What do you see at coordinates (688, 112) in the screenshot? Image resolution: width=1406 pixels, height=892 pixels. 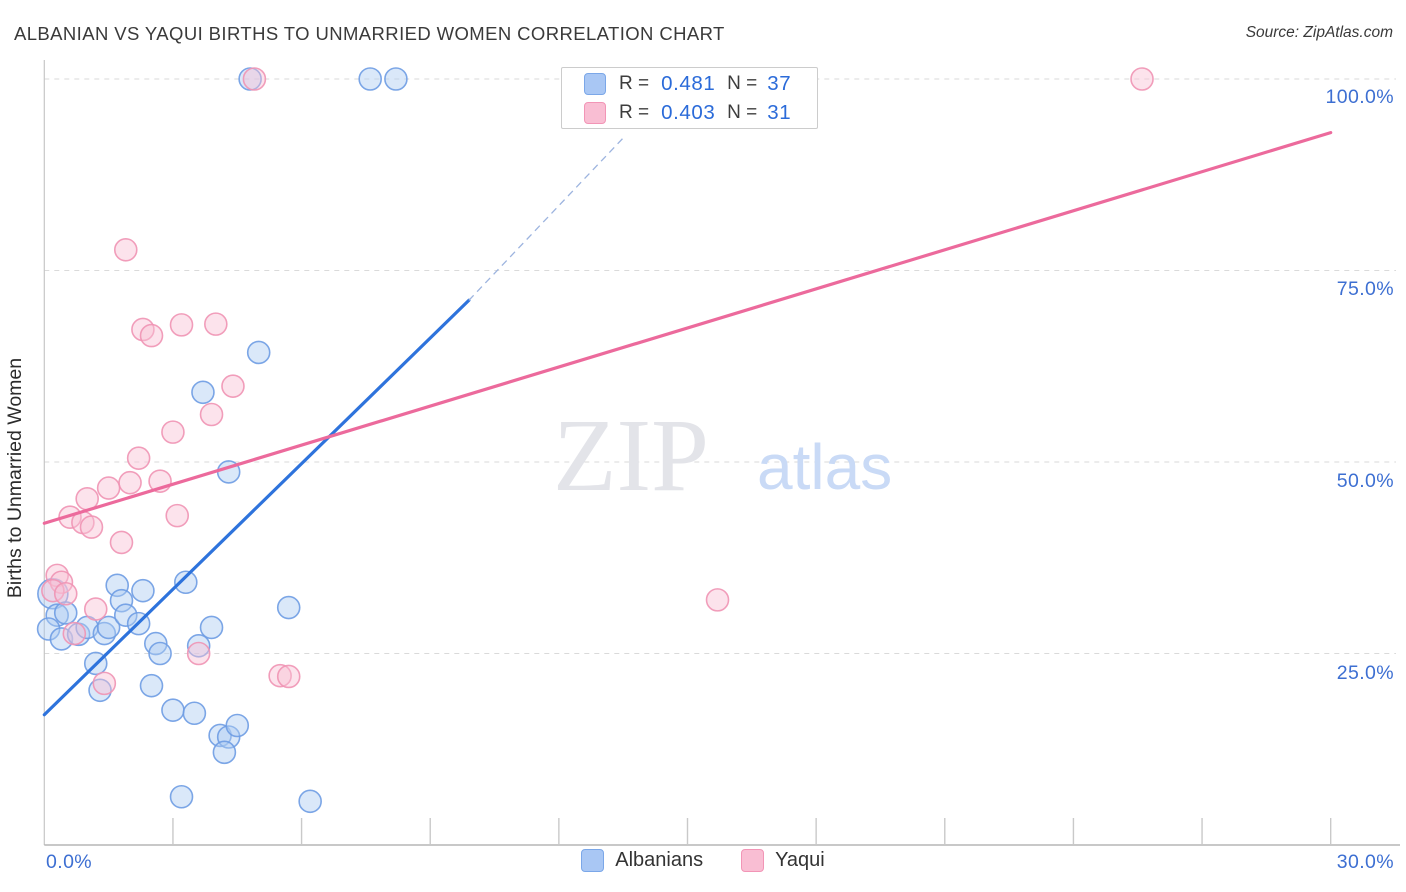 I see `yaqui-r-value: 0.403` at bounding box center [688, 112].